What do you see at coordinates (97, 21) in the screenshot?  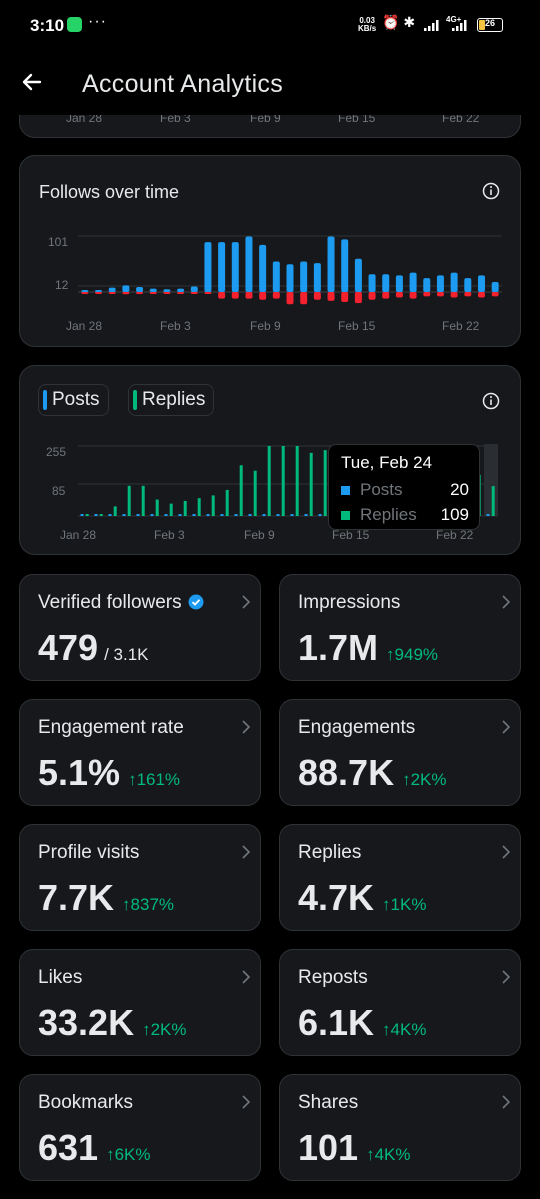 I see `more-notifications-icon: ···` at bounding box center [97, 21].